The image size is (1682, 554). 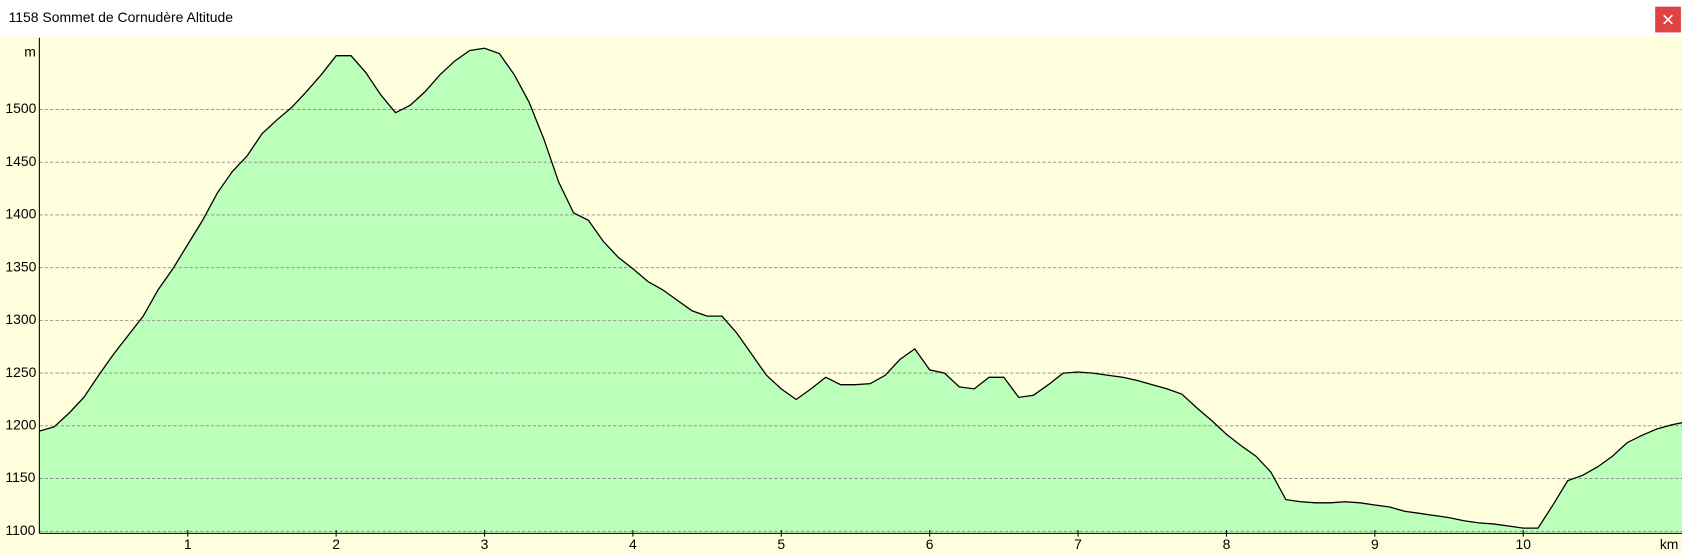 What do you see at coordinates (1375, 544) in the screenshot?
I see `x-tick-label: 9` at bounding box center [1375, 544].